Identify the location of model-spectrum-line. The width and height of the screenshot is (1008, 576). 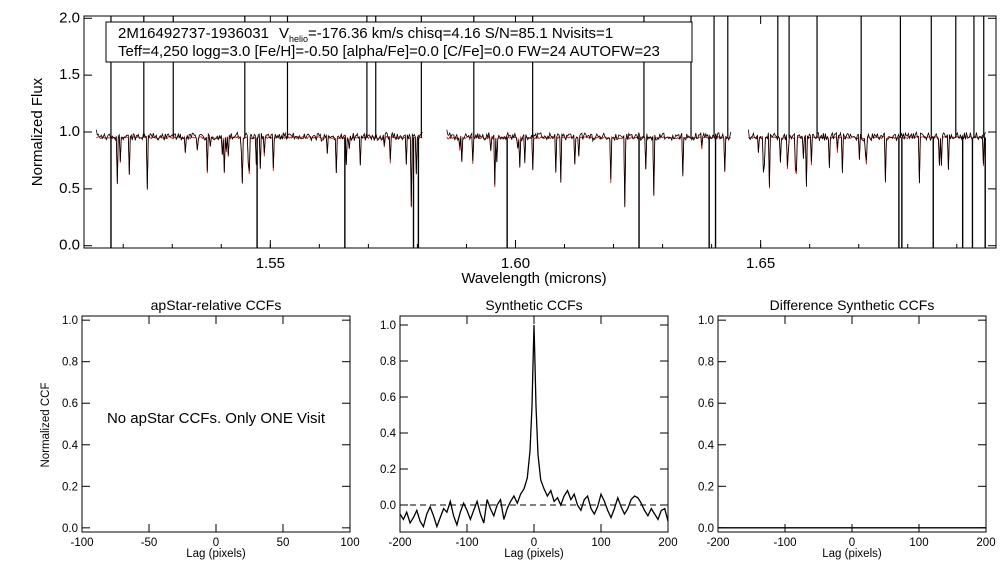
(588, 170).